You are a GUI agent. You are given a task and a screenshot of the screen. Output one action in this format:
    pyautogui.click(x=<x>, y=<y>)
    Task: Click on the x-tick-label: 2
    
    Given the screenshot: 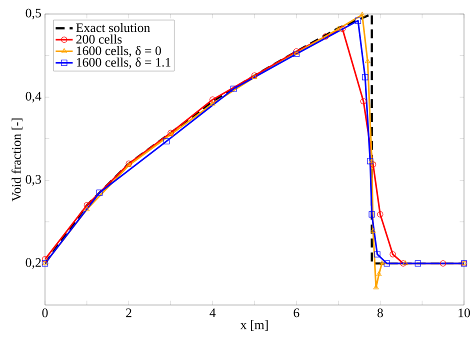 What is the action you would take?
    pyautogui.click(x=129, y=313)
    